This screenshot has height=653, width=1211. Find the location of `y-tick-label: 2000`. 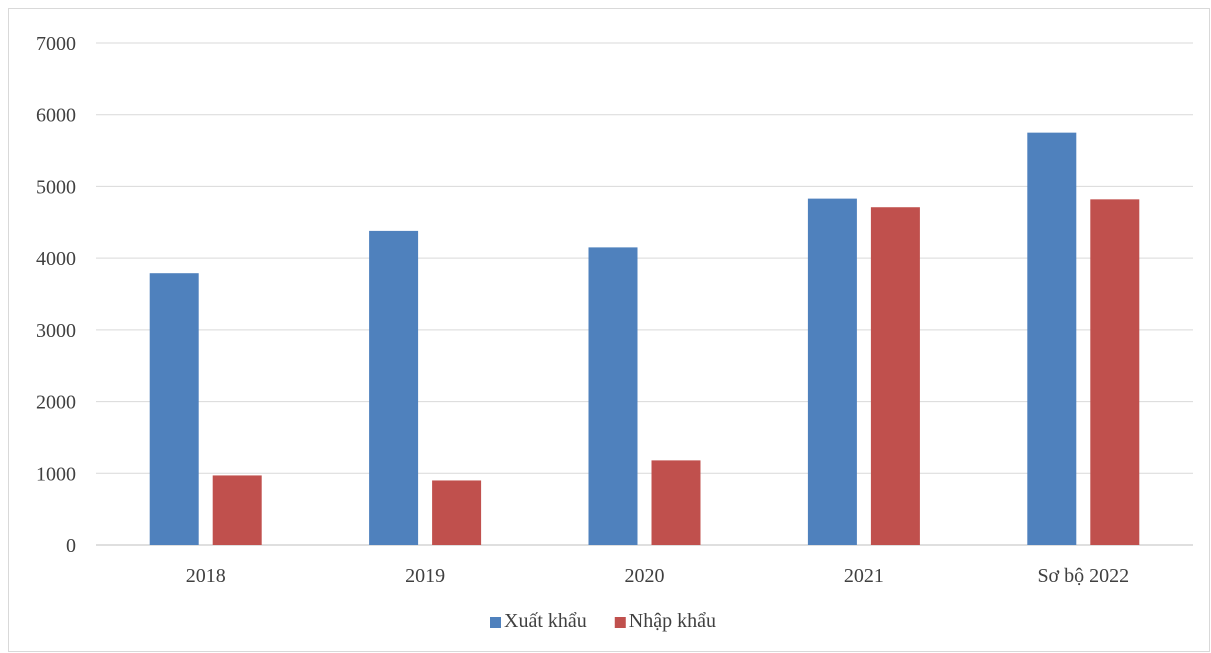

y-tick-label: 2000 is located at coordinates (56, 403).